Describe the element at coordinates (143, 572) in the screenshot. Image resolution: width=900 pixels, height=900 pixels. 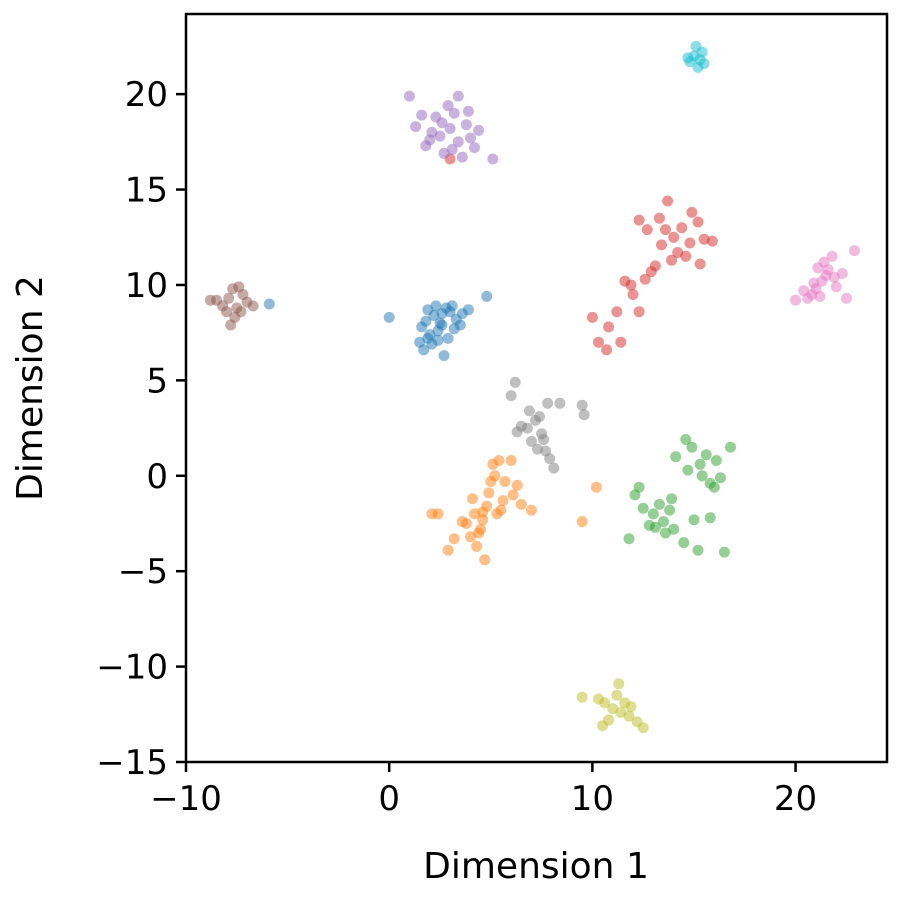
I see `y-tick-label: −5` at that location.